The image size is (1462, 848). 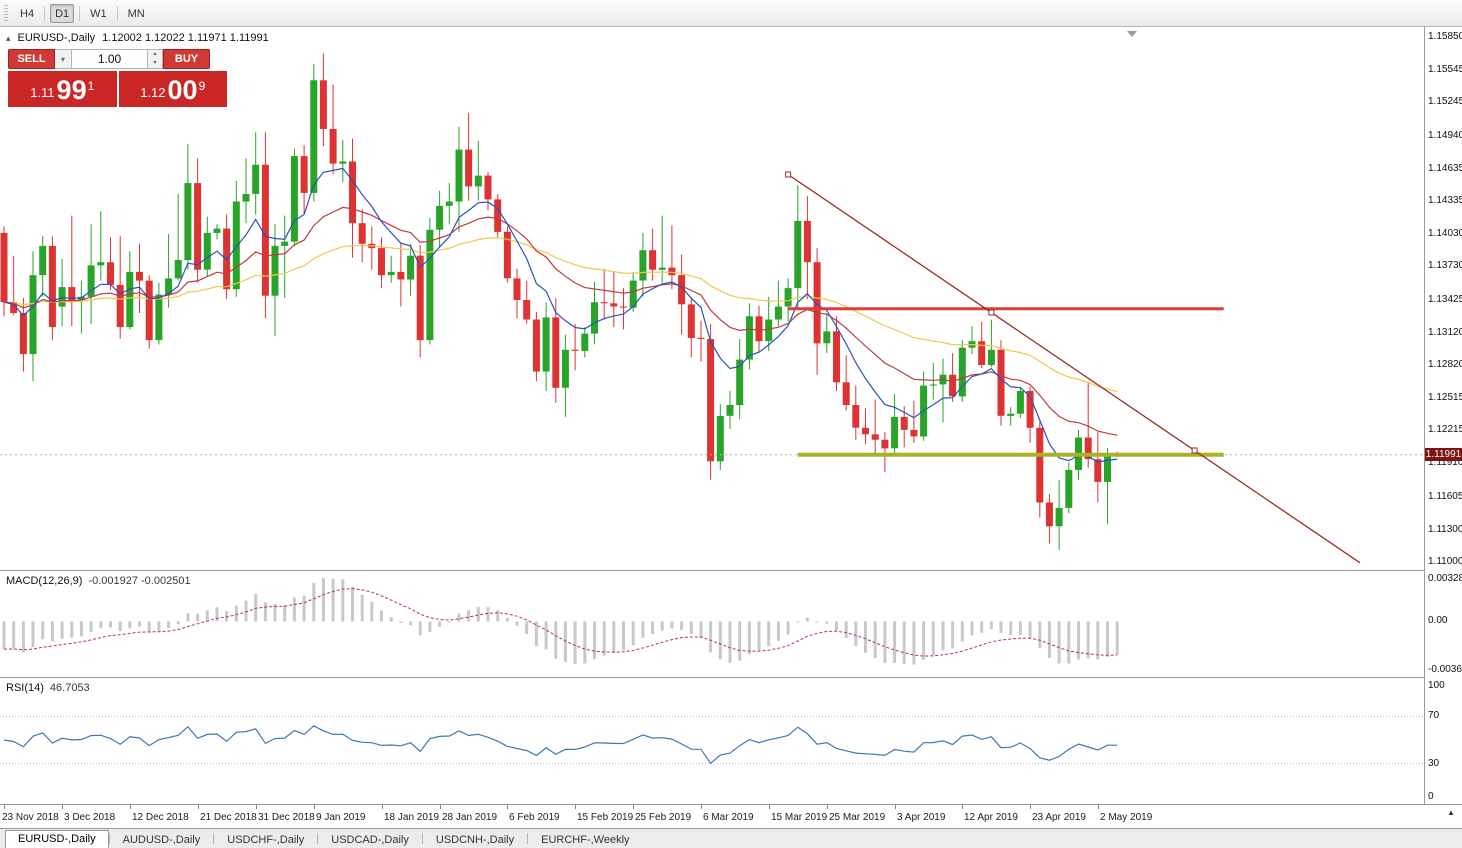 What do you see at coordinates (228, 817) in the screenshot?
I see `time-axis-label: 21 Dec 2018` at bounding box center [228, 817].